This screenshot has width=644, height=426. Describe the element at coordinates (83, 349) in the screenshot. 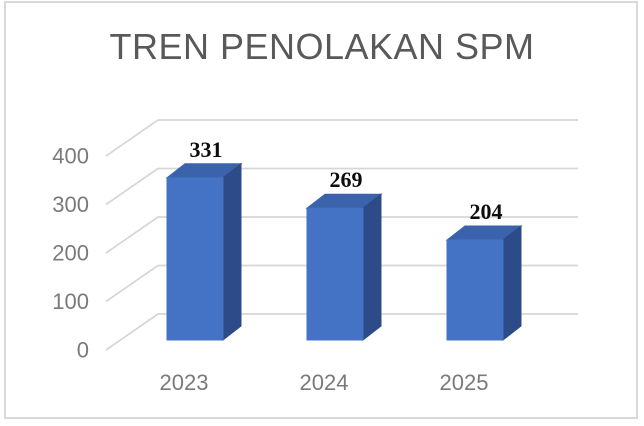

I see `y-axis-label-0: 0` at that location.